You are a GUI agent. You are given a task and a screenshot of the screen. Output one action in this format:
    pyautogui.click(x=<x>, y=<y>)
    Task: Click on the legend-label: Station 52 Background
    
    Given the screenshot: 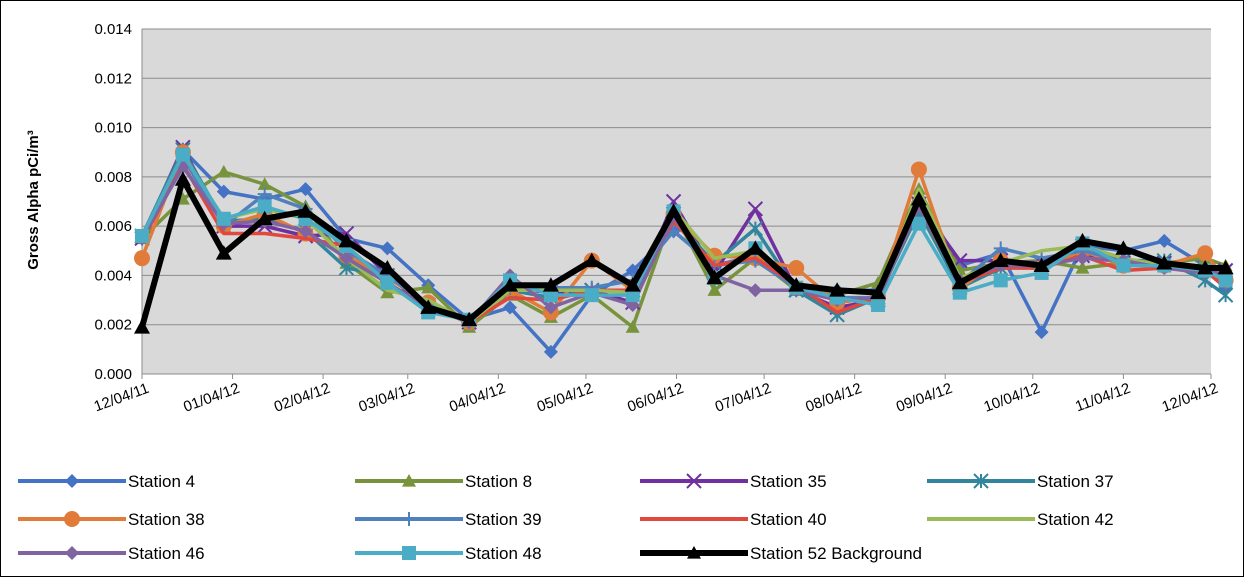 What is the action you would take?
    pyautogui.click(x=836, y=553)
    